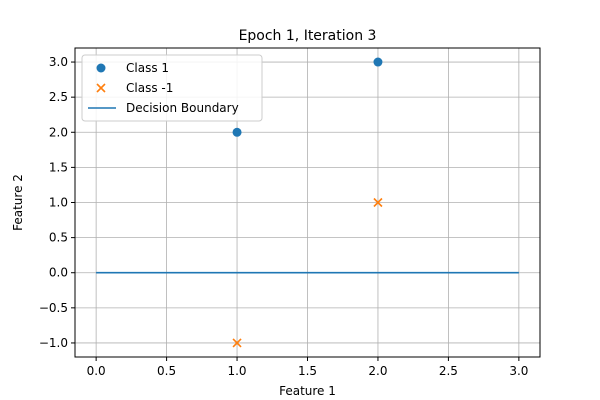 This screenshot has height=400, width=600. I want to click on legend-marker-class-neg1, so click(101, 88).